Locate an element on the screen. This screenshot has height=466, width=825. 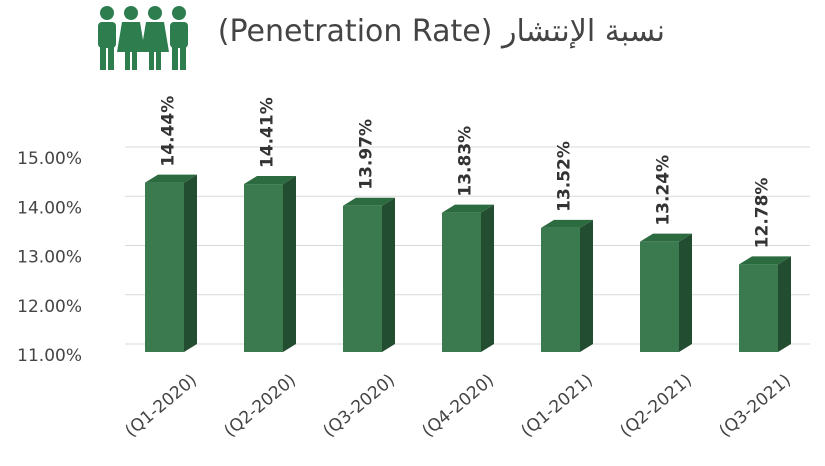
value-label: 13.97% is located at coordinates (367, 154).